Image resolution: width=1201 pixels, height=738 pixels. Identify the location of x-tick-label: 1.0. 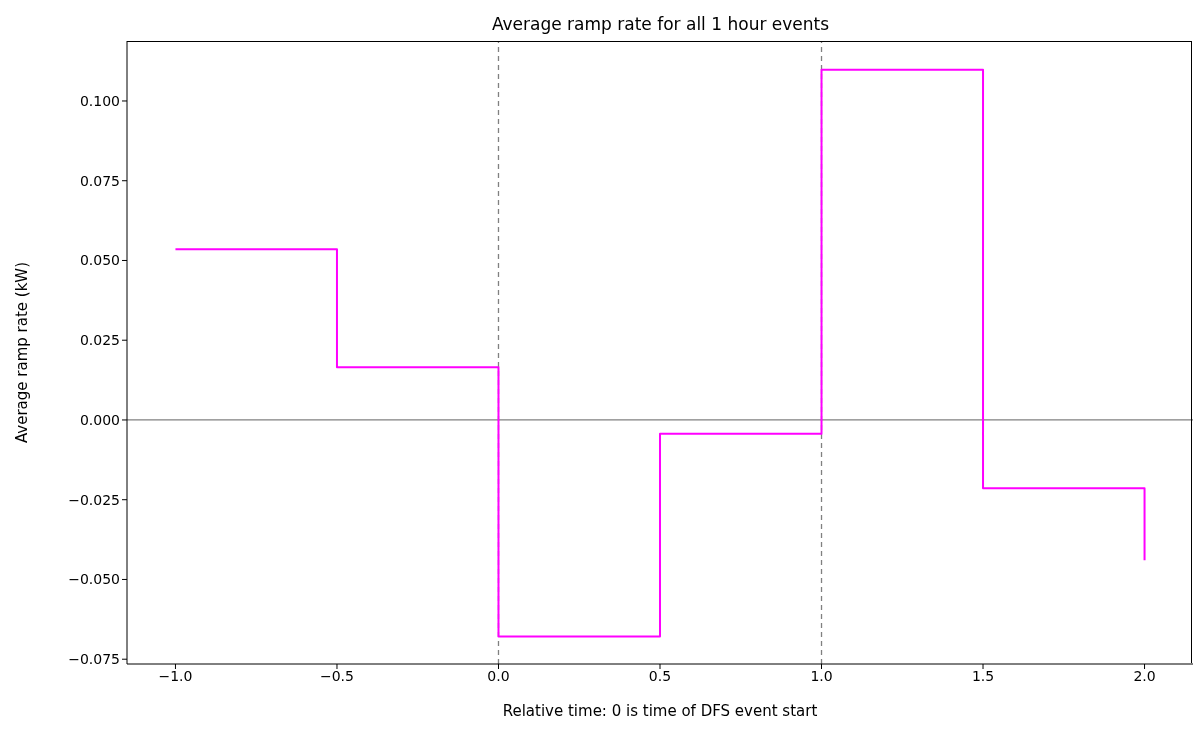
(821, 675).